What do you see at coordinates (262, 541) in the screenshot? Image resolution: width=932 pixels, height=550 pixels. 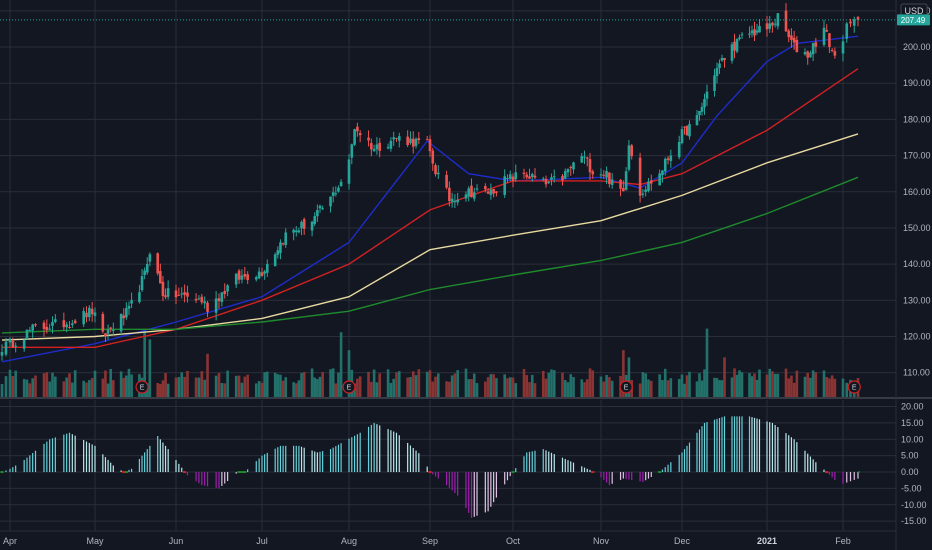 I see `time-axis-label: Jul` at bounding box center [262, 541].